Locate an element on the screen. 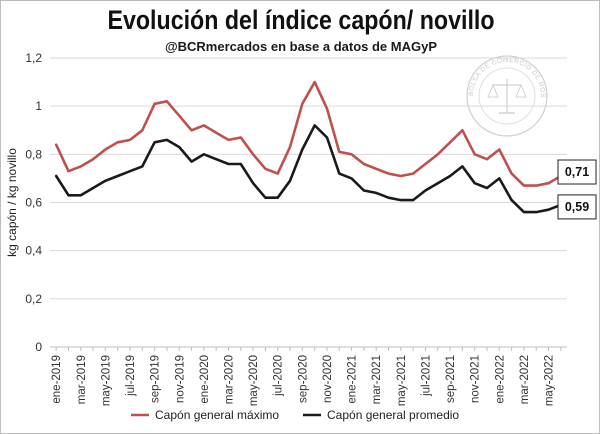 The height and width of the screenshot is (434, 600). x-tick-label: may-2022 is located at coordinates (550, 380).